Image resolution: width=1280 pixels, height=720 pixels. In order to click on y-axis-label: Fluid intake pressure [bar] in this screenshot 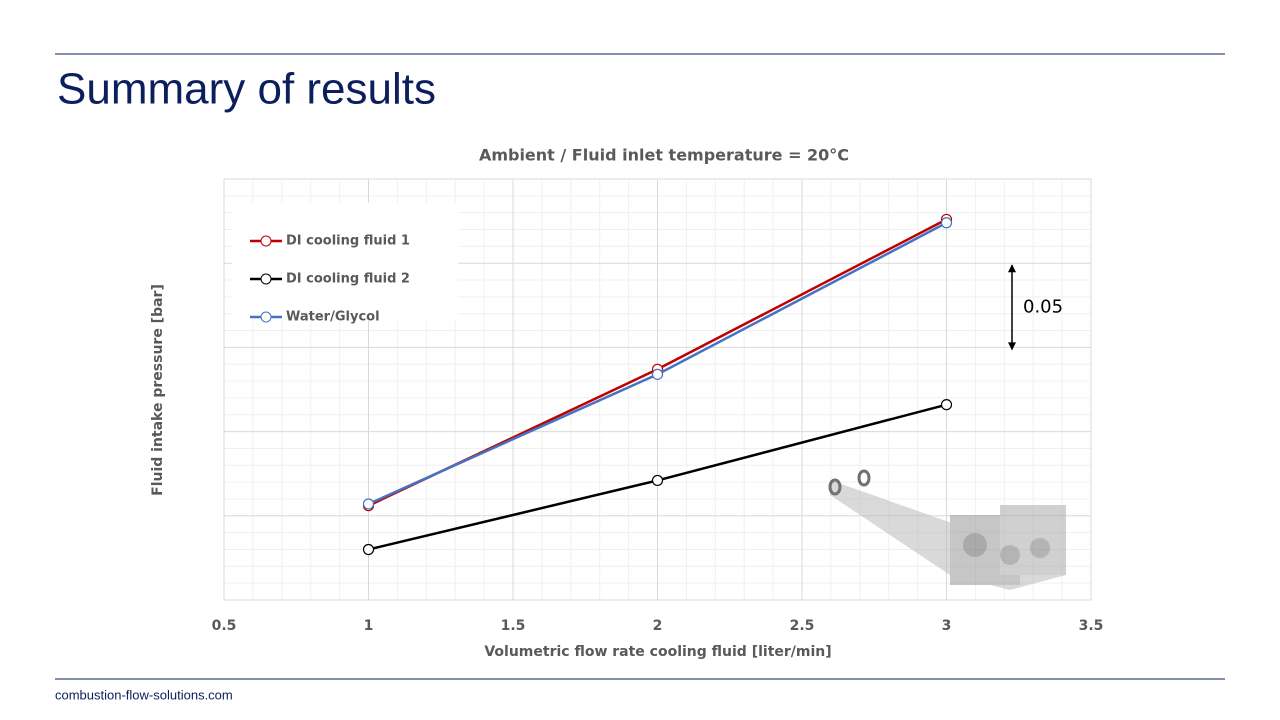, I will do `click(158, 390)`.